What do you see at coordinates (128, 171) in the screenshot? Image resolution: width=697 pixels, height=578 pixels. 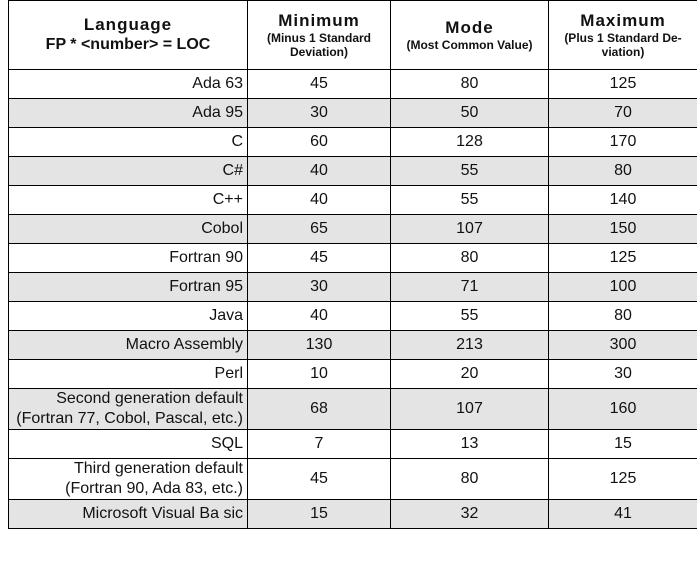 I see `language-cell: C#` at bounding box center [128, 171].